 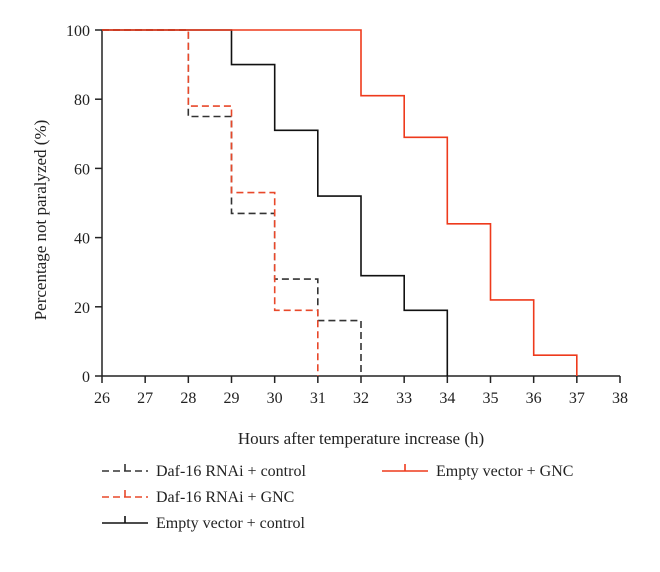 What do you see at coordinates (231, 471) in the screenshot?
I see `legend-label: Daf-16 RNAi + control` at bounding box center [231, 471].